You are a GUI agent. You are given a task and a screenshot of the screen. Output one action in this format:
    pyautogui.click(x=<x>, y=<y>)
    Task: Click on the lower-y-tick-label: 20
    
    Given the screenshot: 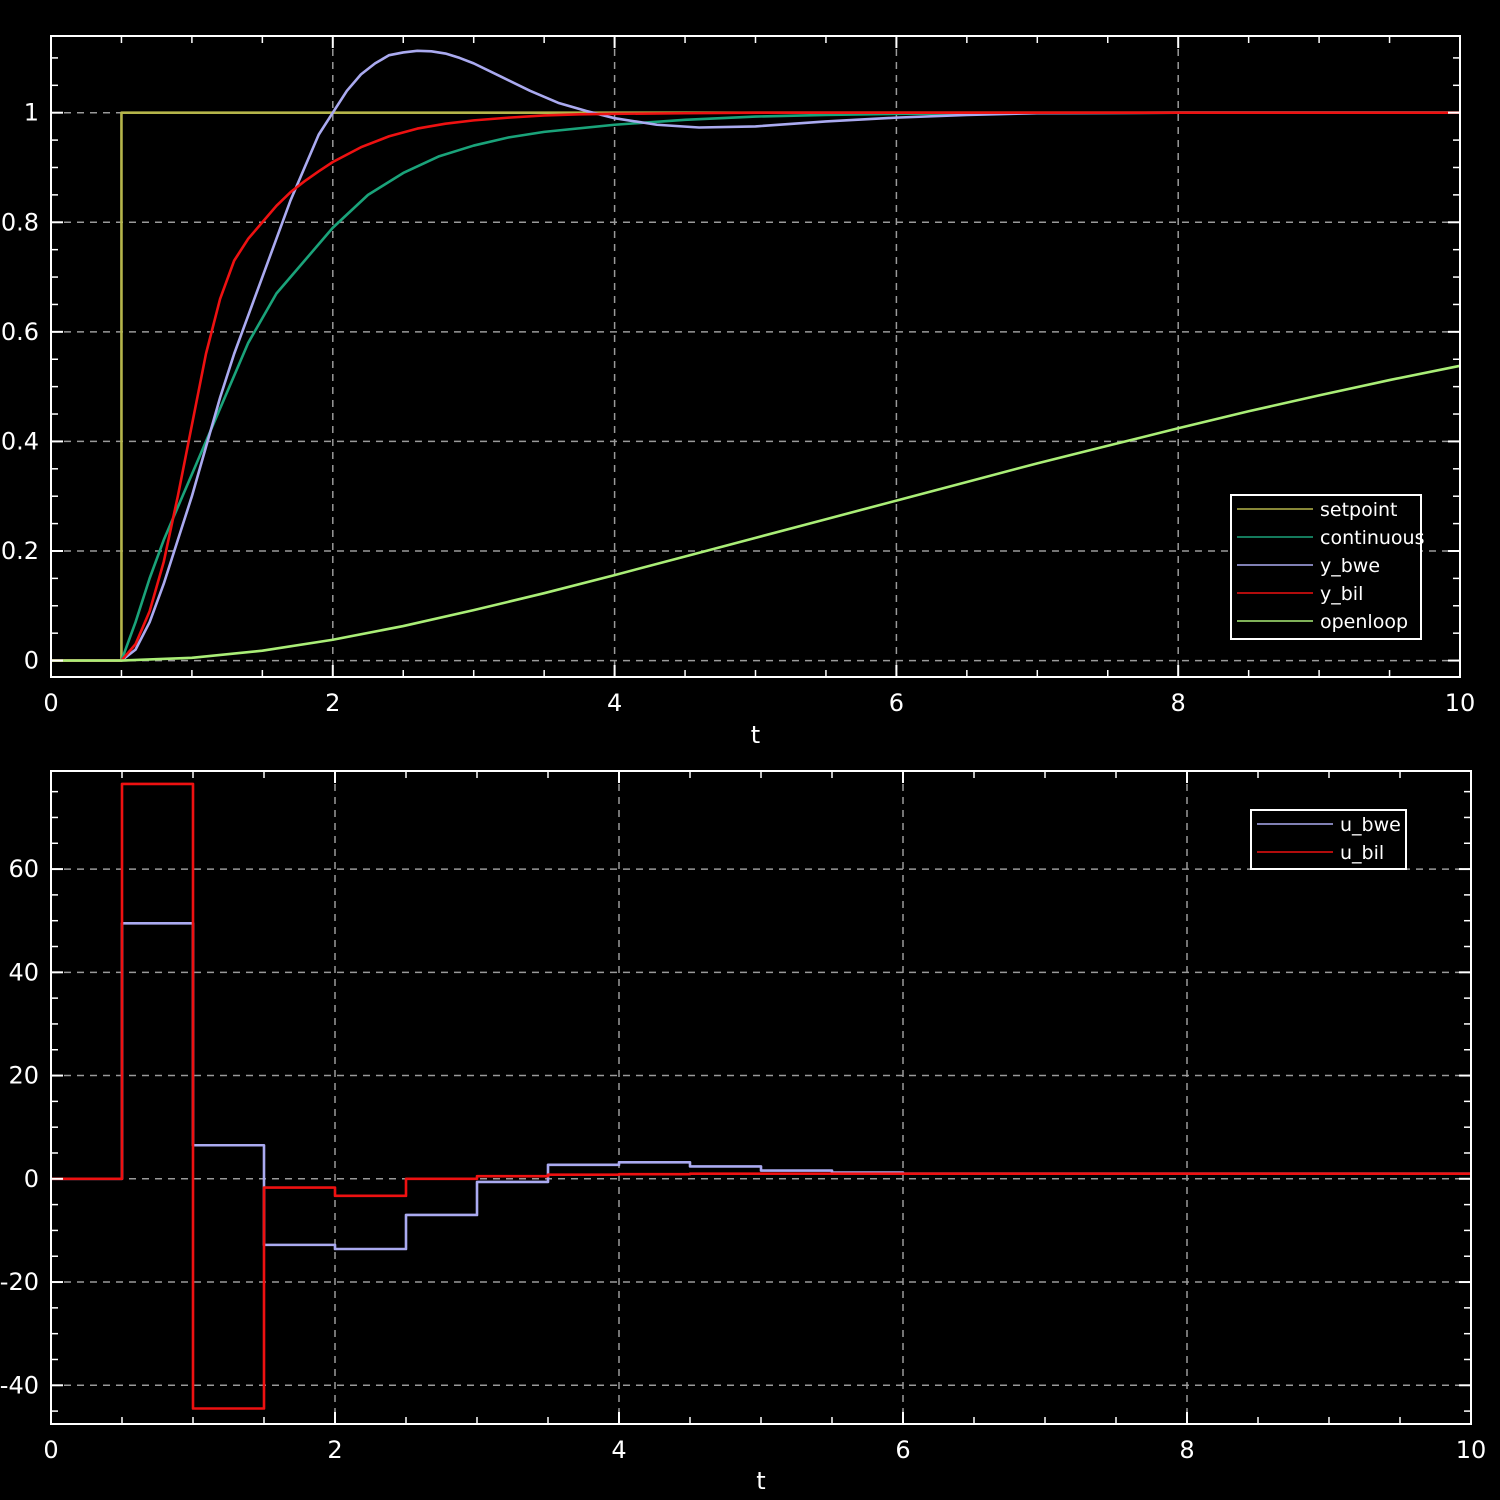 What is the action you would take?
    pyautogui.click(x=23, y=1076)
    